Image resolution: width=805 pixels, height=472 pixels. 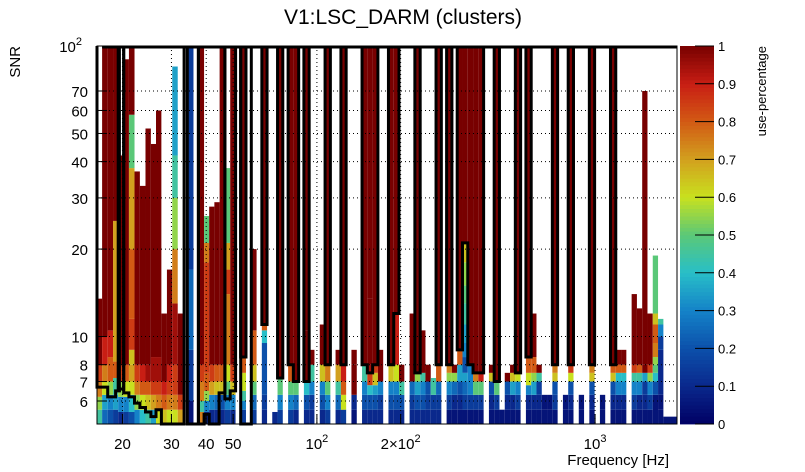 I want to click on x-tick-label: 30, so click(x=171, y=444).